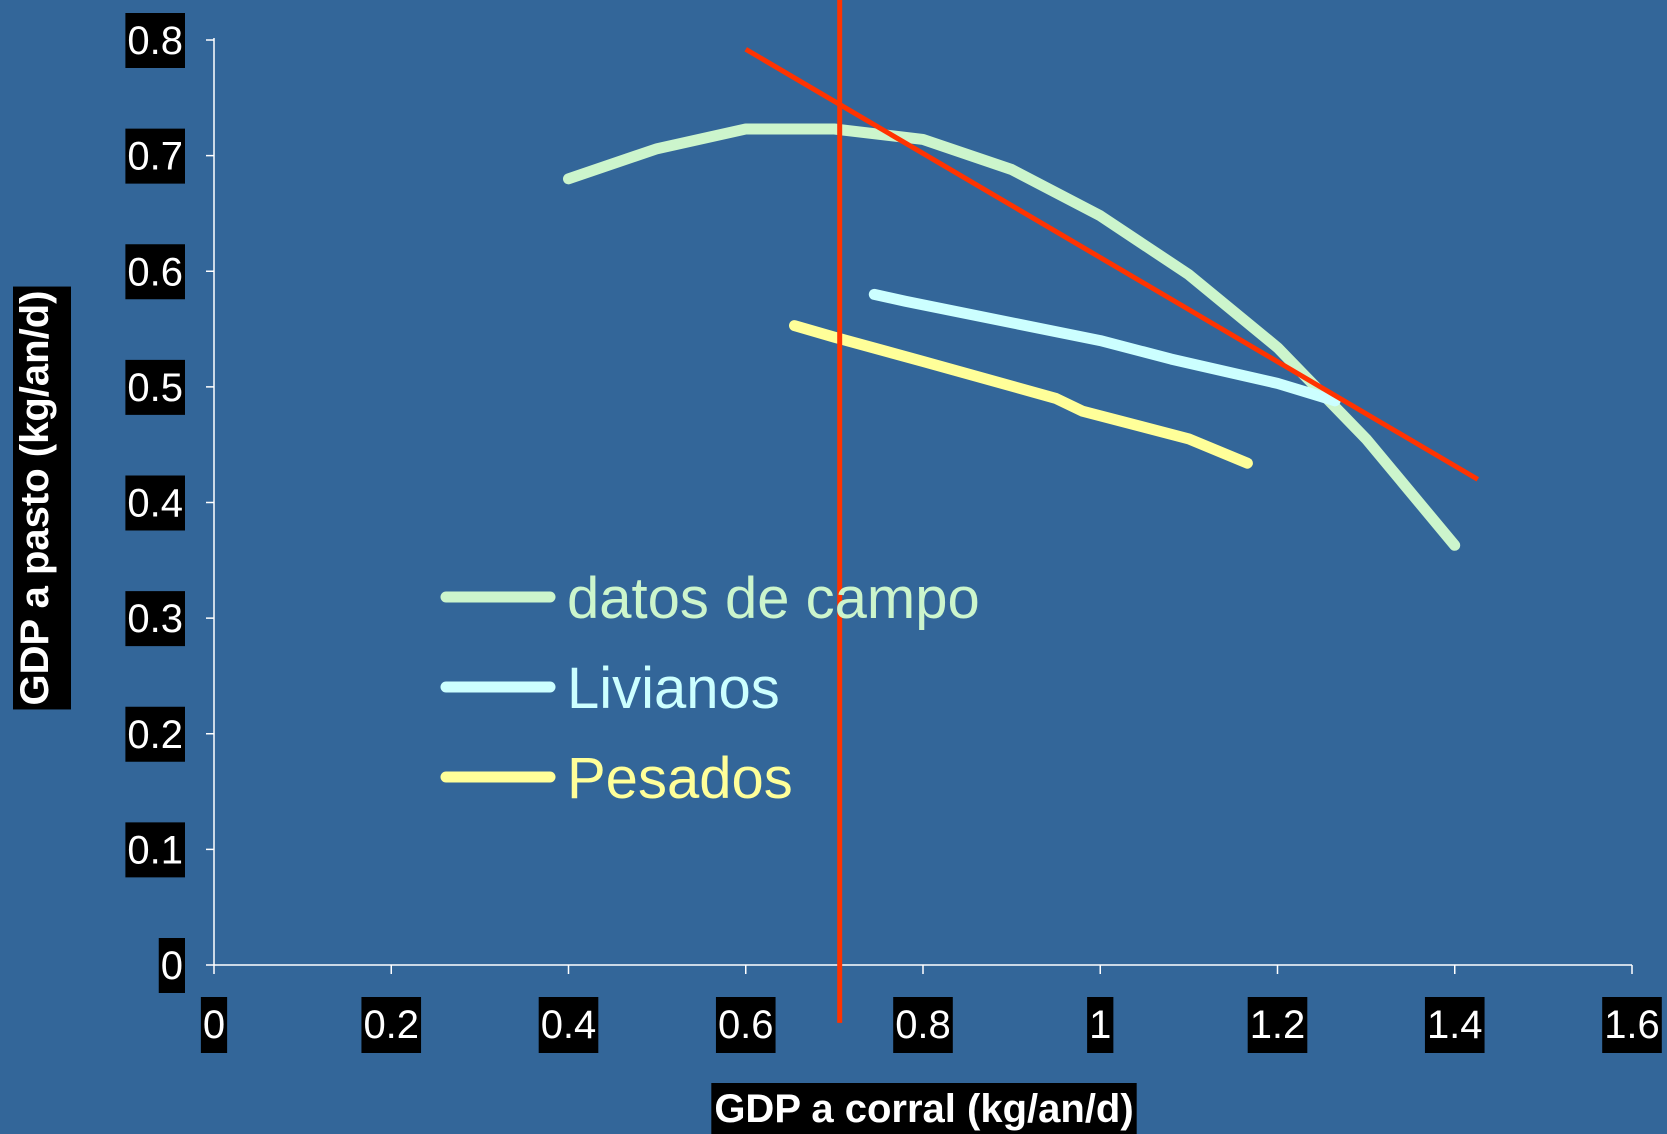 This screenshot has height=1134, width=1667. I want to click on y-tick: 0, so click(171, 965).